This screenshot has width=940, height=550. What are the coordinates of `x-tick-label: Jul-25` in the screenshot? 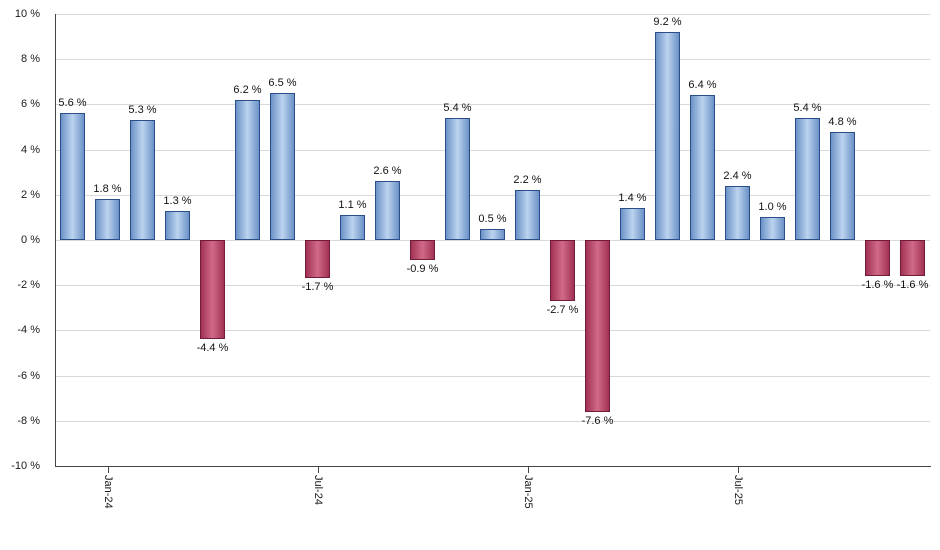 It's located at (737, 490).